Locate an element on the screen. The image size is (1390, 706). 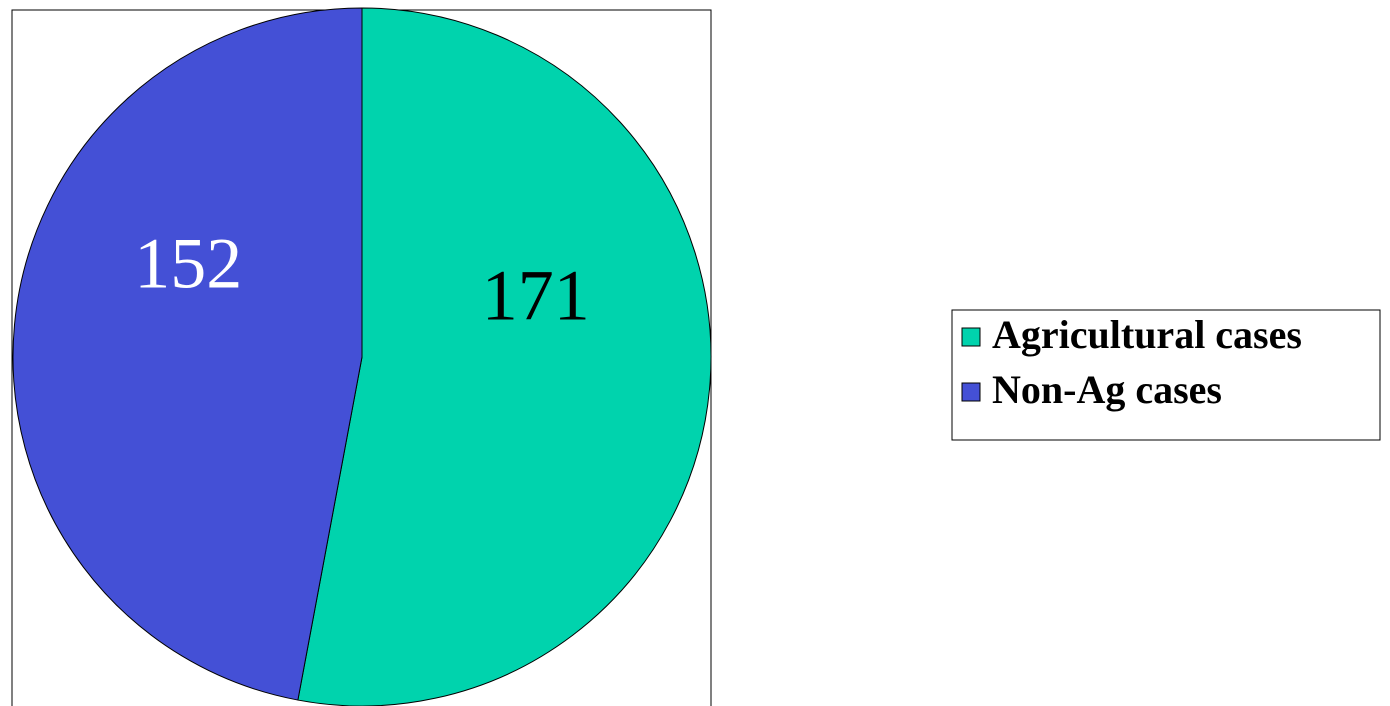
legend-label: Non-Ag cases is located at coordinates (1107, 389).